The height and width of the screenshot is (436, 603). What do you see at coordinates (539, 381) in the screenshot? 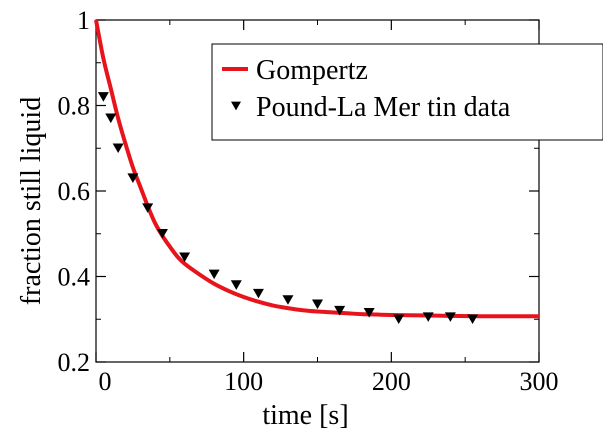
I see `x-tick-label: 300` at bounding box center [539, 381].